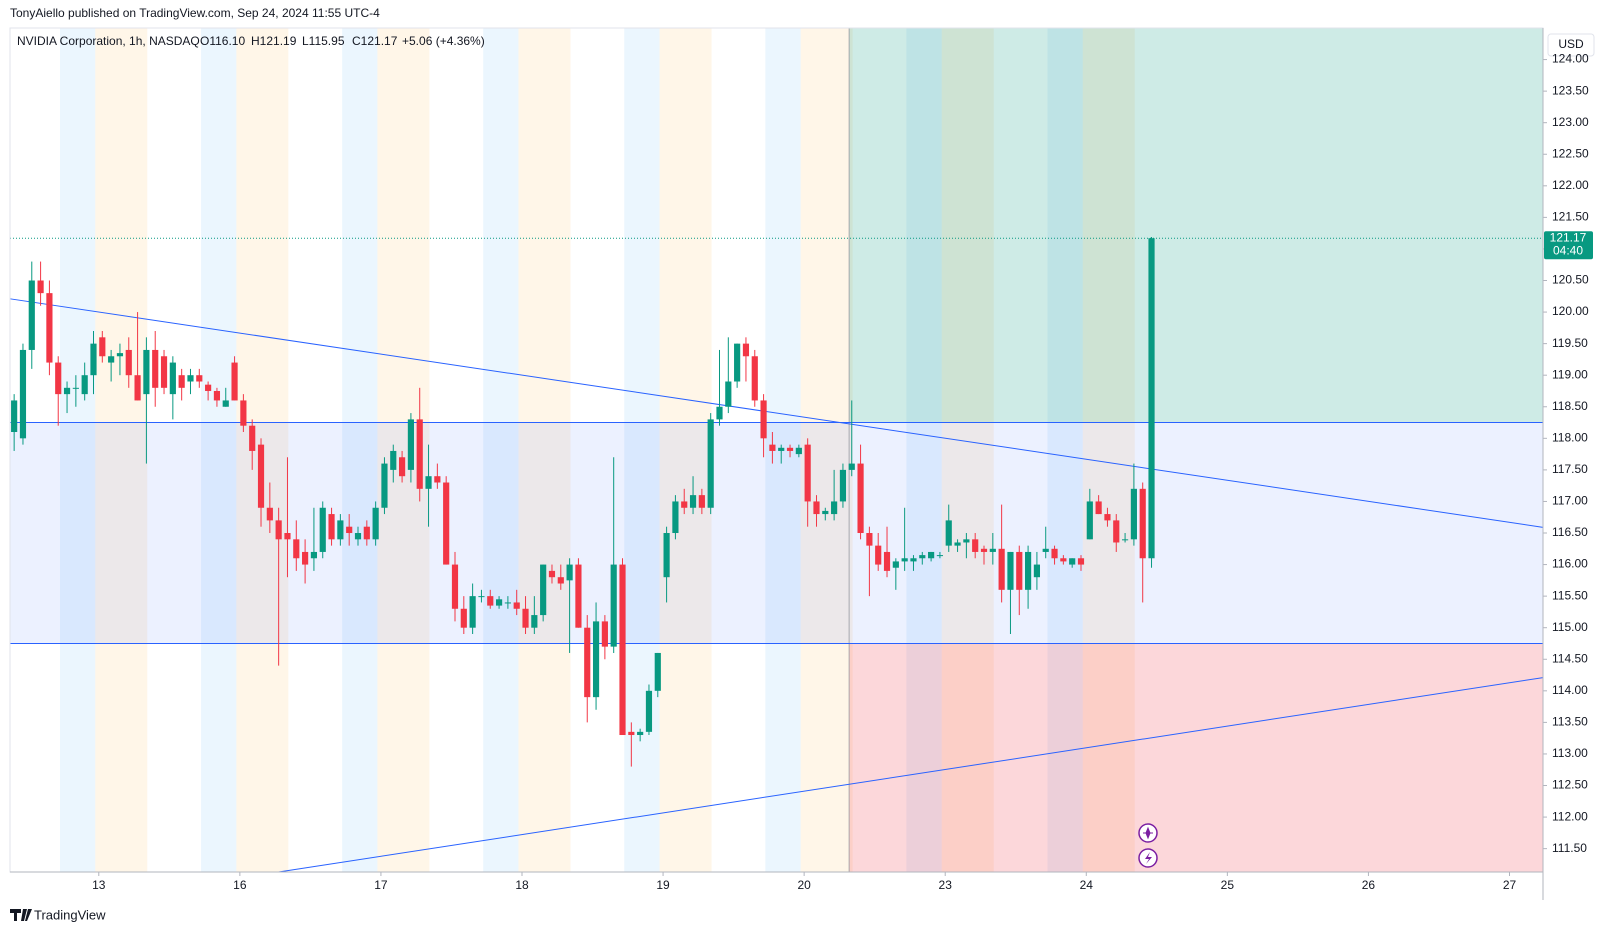 Image resolution: width=1603 pixels, height=931 pixels. I want to click on x-tick-label: 13, so click(99, 885).